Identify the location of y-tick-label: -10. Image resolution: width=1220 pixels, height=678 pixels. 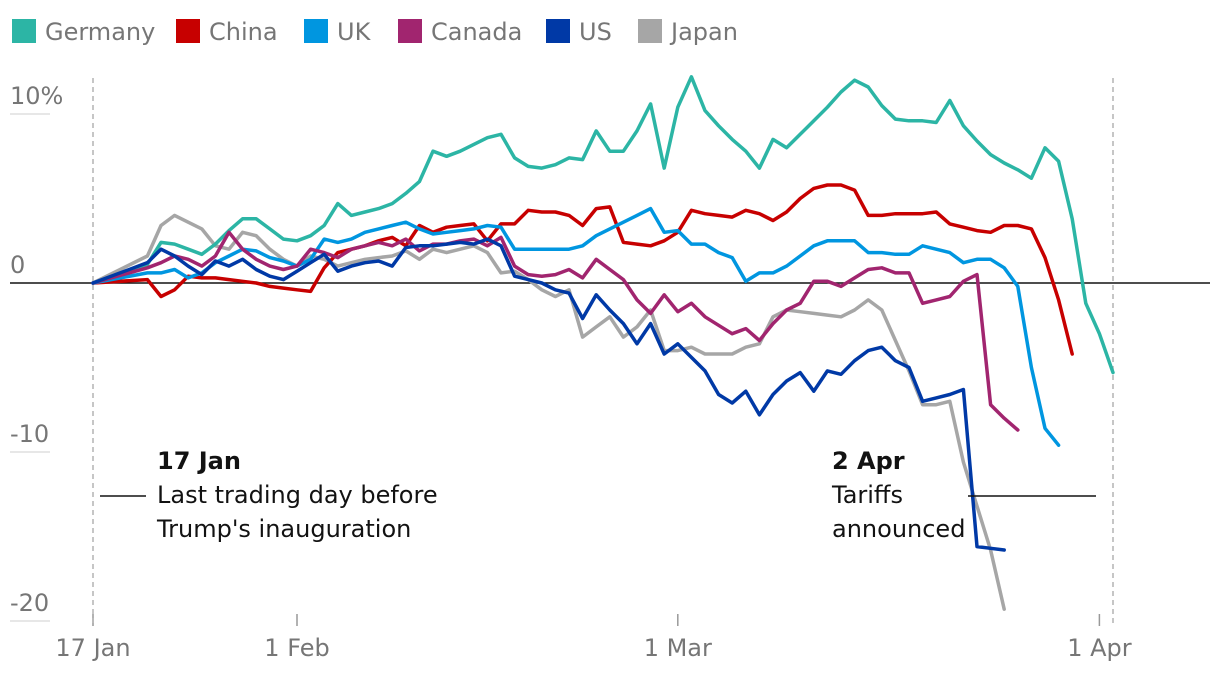
(29, 434).